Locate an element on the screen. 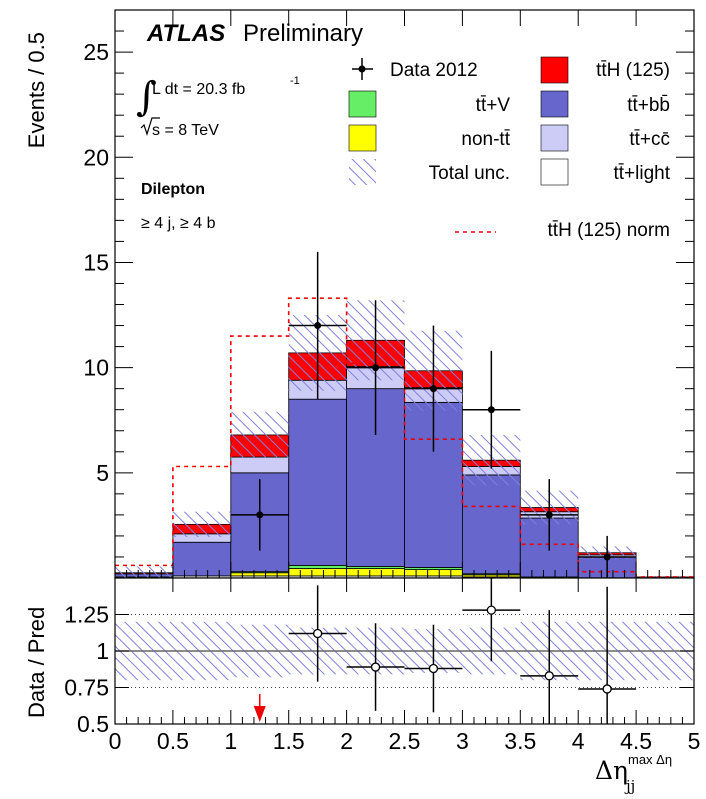 Image resolution: width=706 pixels, height=799 pixels. ratio-xtick-label-9: 4.5 is located at coordinates (636, 741).